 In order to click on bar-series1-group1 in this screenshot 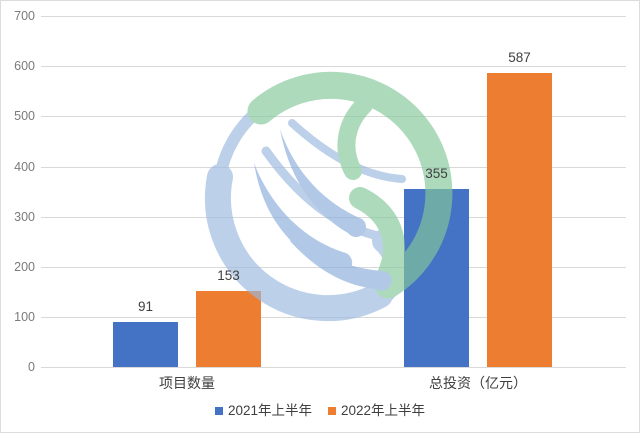, I will do `click(145, 344)`.